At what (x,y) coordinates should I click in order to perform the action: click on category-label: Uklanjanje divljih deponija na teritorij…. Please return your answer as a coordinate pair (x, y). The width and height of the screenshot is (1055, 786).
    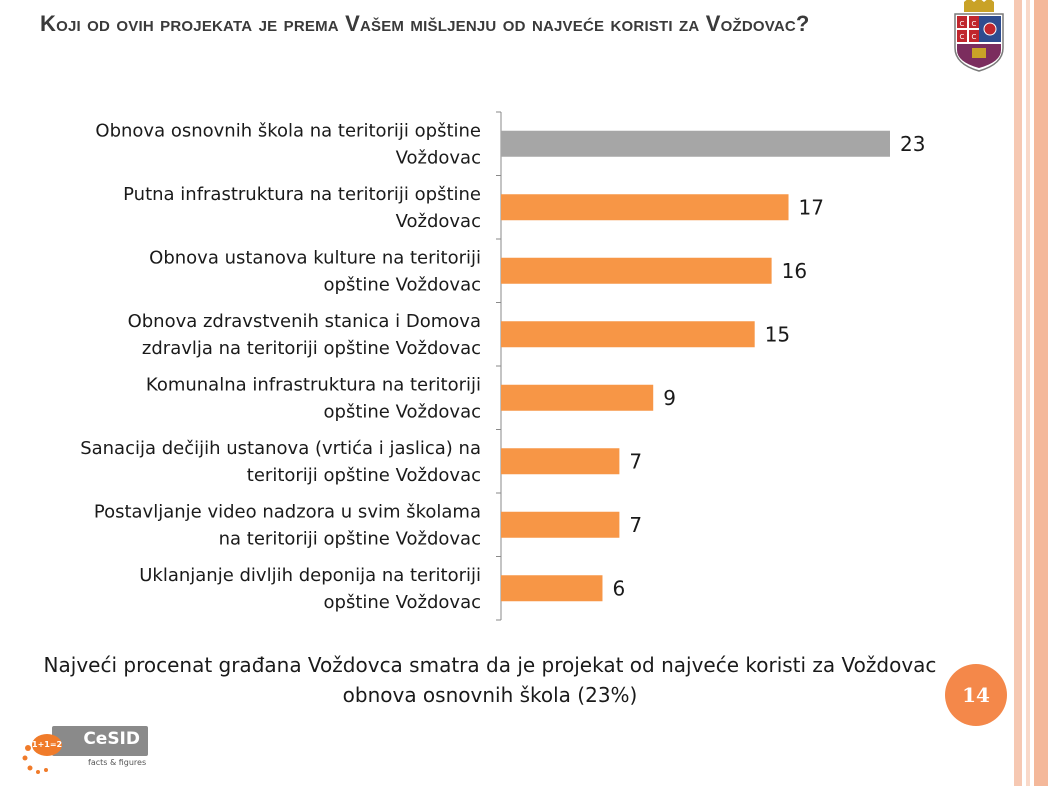
    Looking at the image, I should click on (310, 575).